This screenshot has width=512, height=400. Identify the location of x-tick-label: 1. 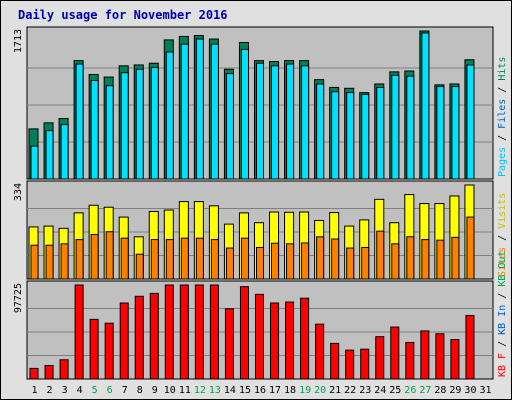
(35, 390).